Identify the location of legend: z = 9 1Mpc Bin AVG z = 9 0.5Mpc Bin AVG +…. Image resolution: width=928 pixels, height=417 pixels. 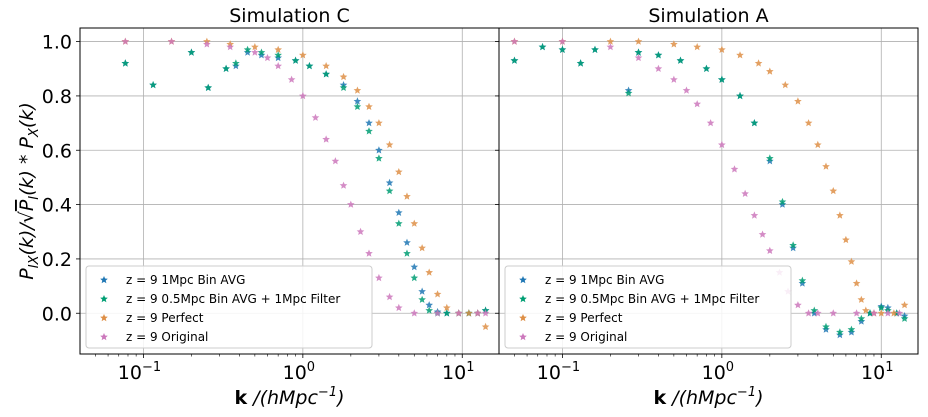
(648, 307).